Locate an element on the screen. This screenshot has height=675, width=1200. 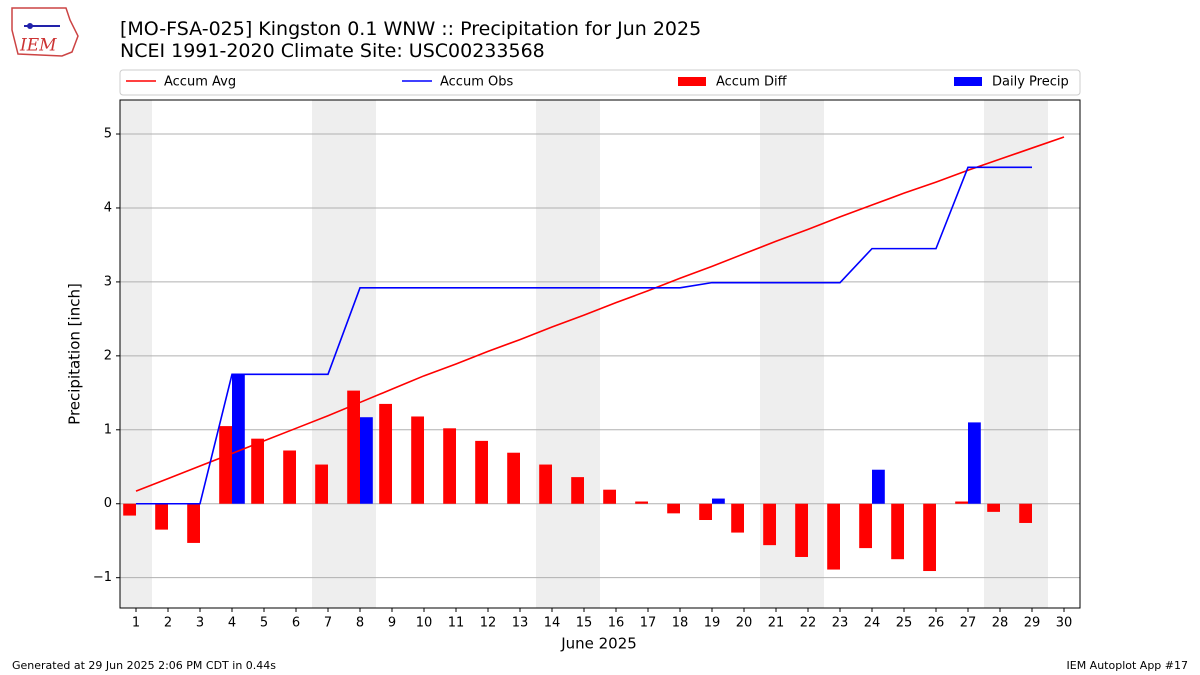
x-tick-label: 29 is located at coordinates (1032, 623).